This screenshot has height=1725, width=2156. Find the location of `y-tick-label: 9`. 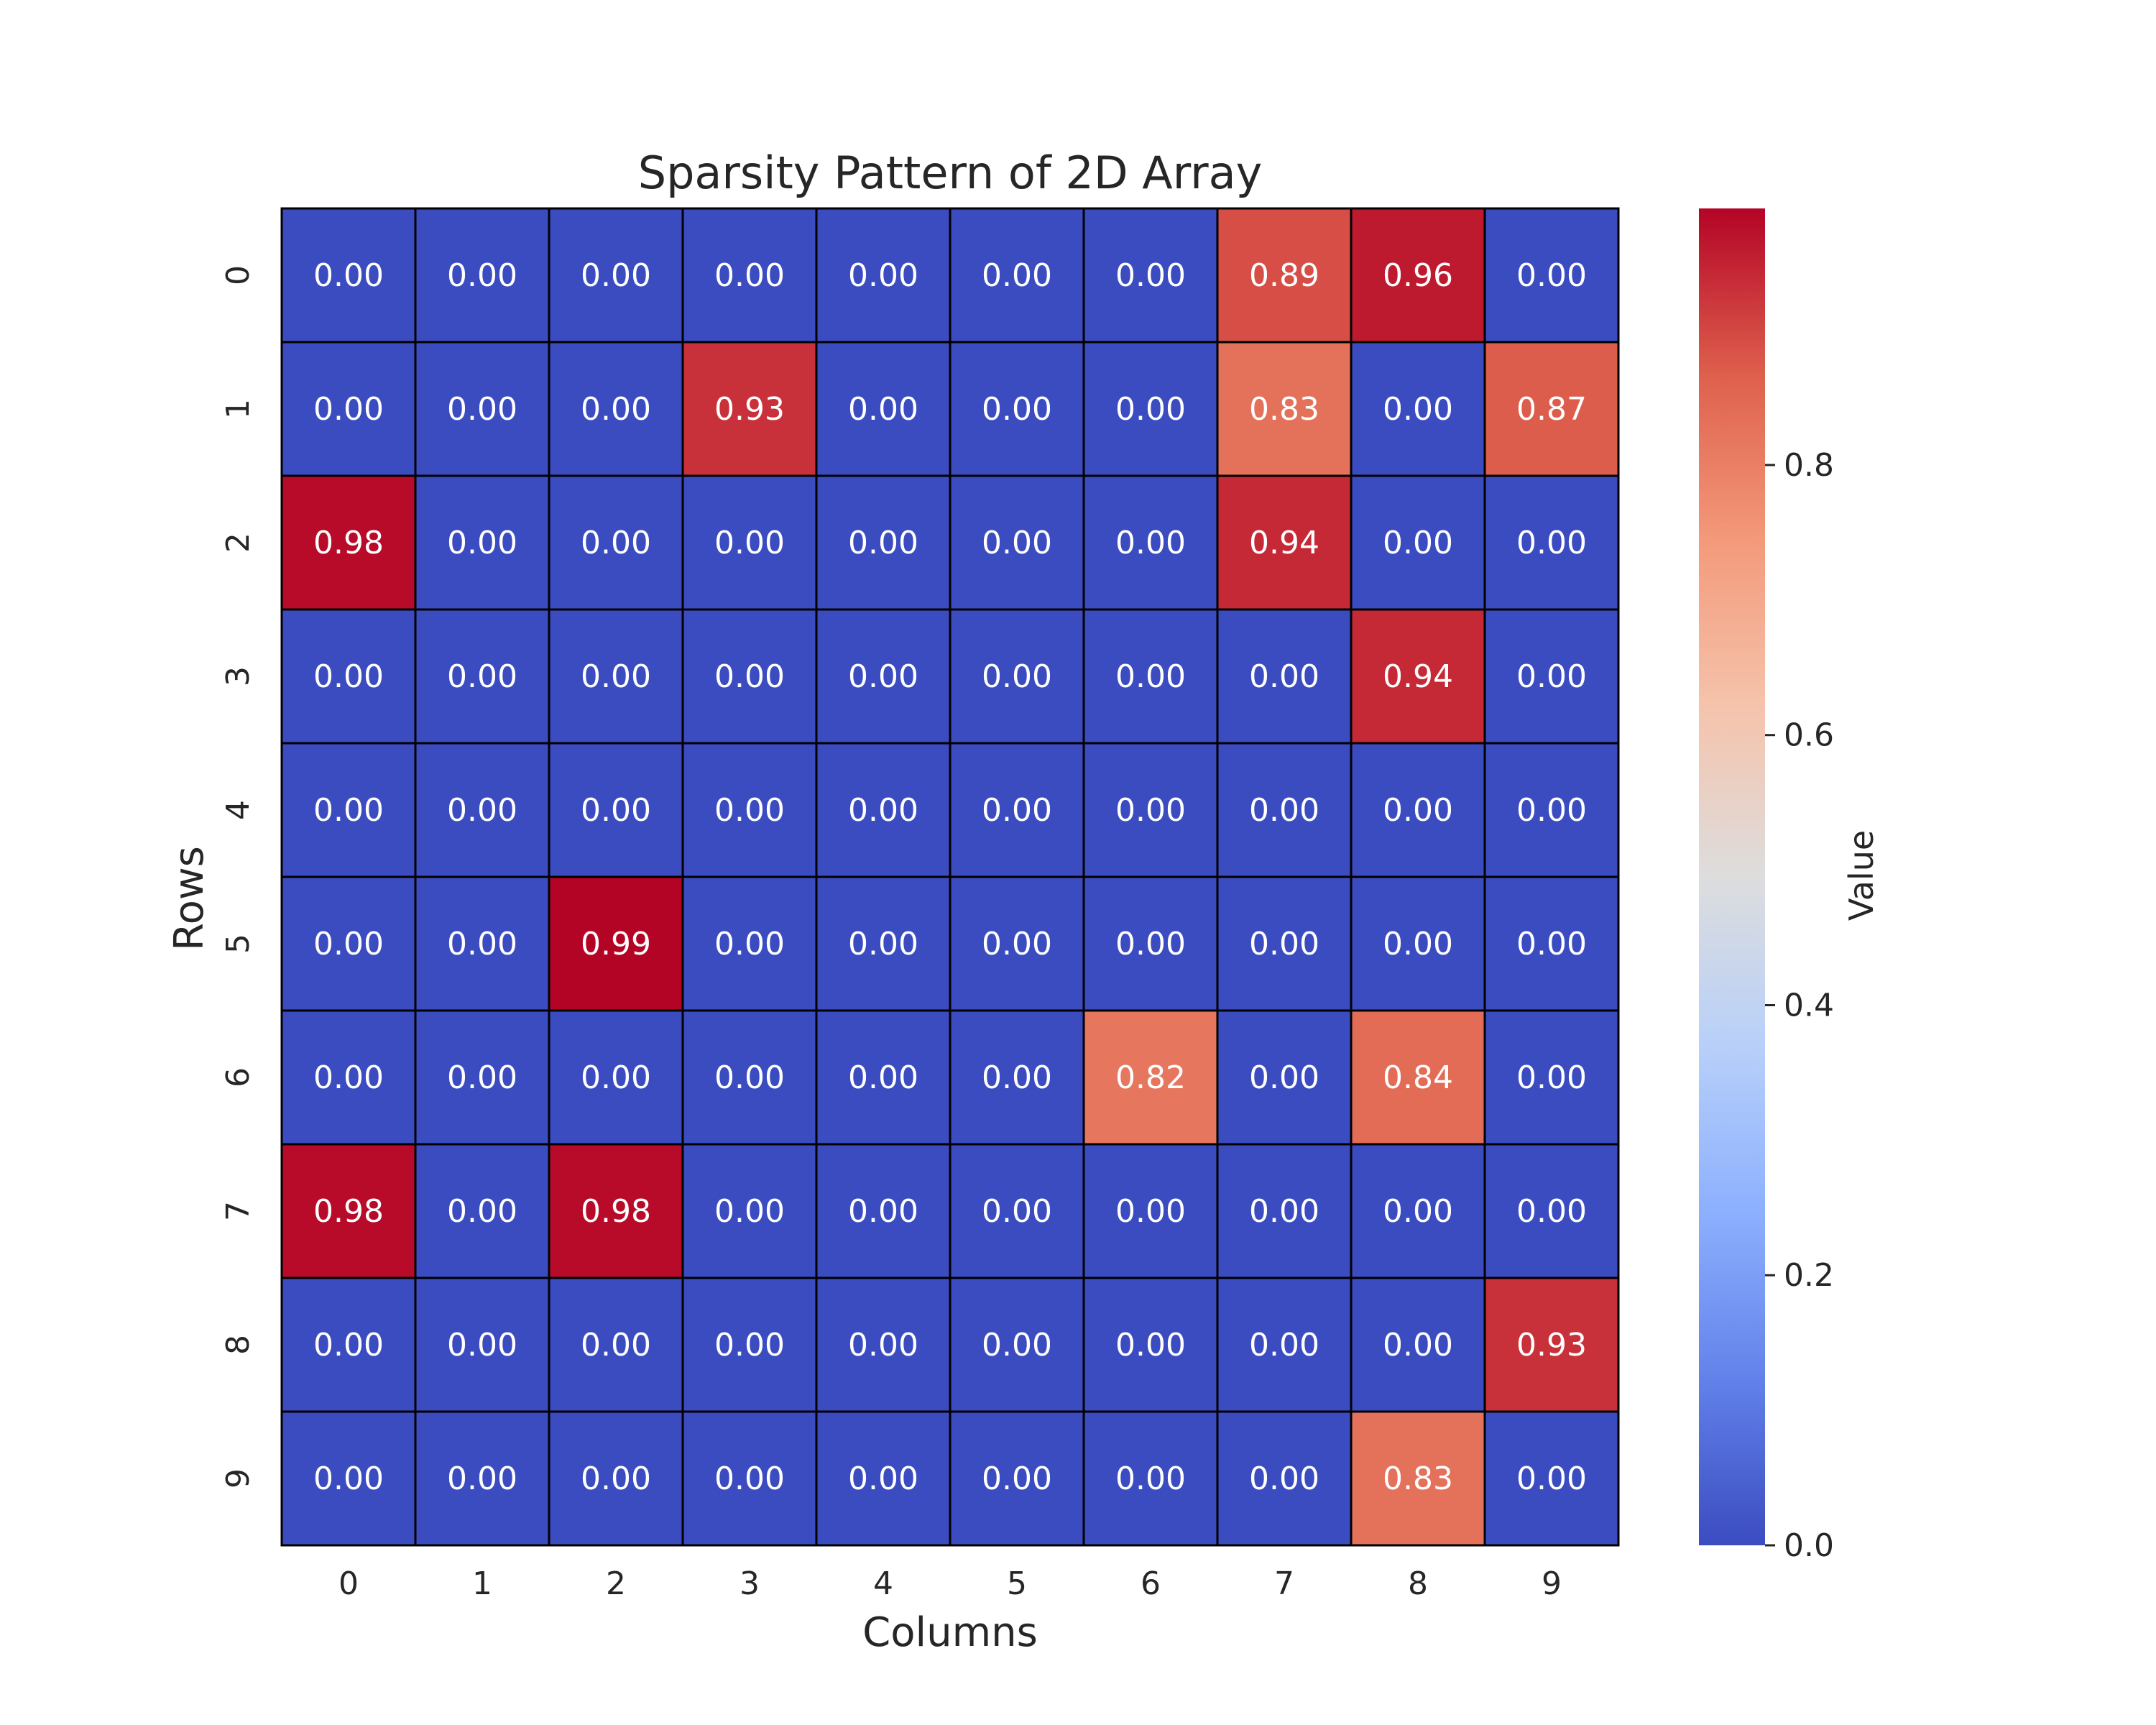

y-tick-label: 9 is located at coordinates (238, 1478).